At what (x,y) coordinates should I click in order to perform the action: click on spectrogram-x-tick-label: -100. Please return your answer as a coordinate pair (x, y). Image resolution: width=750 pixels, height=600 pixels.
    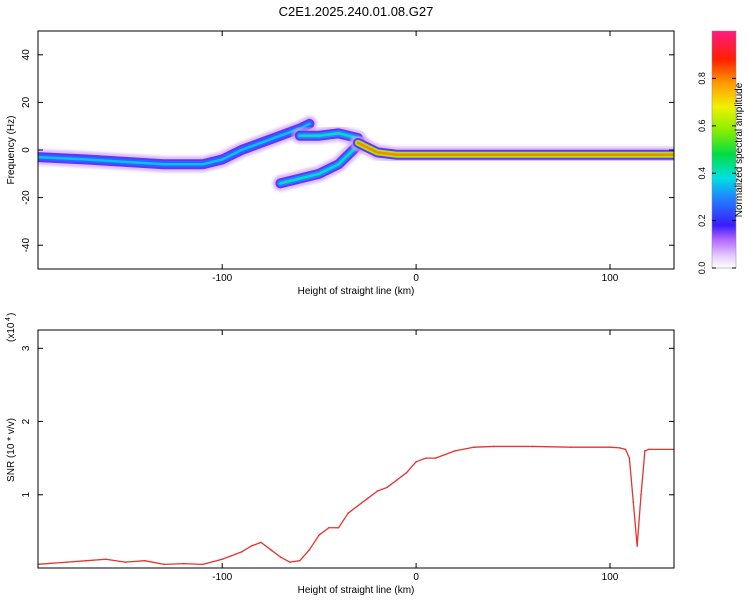
    Looking at the image, I should click on (222, 278).